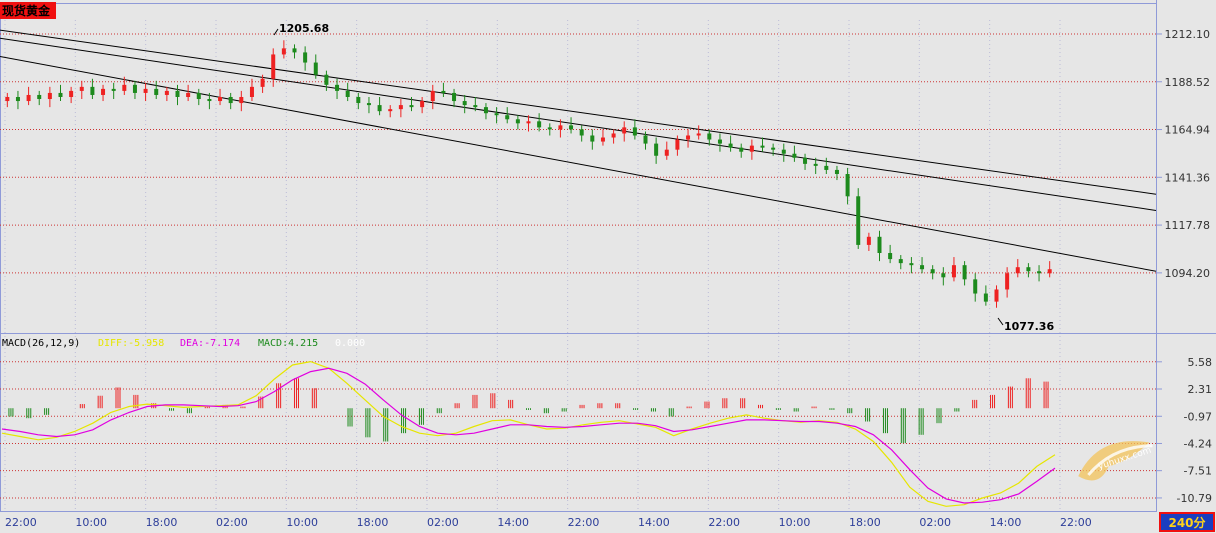  Describe the element at coordinates (528, 411) in the screenshot. I see `macd-histogram` at that location.